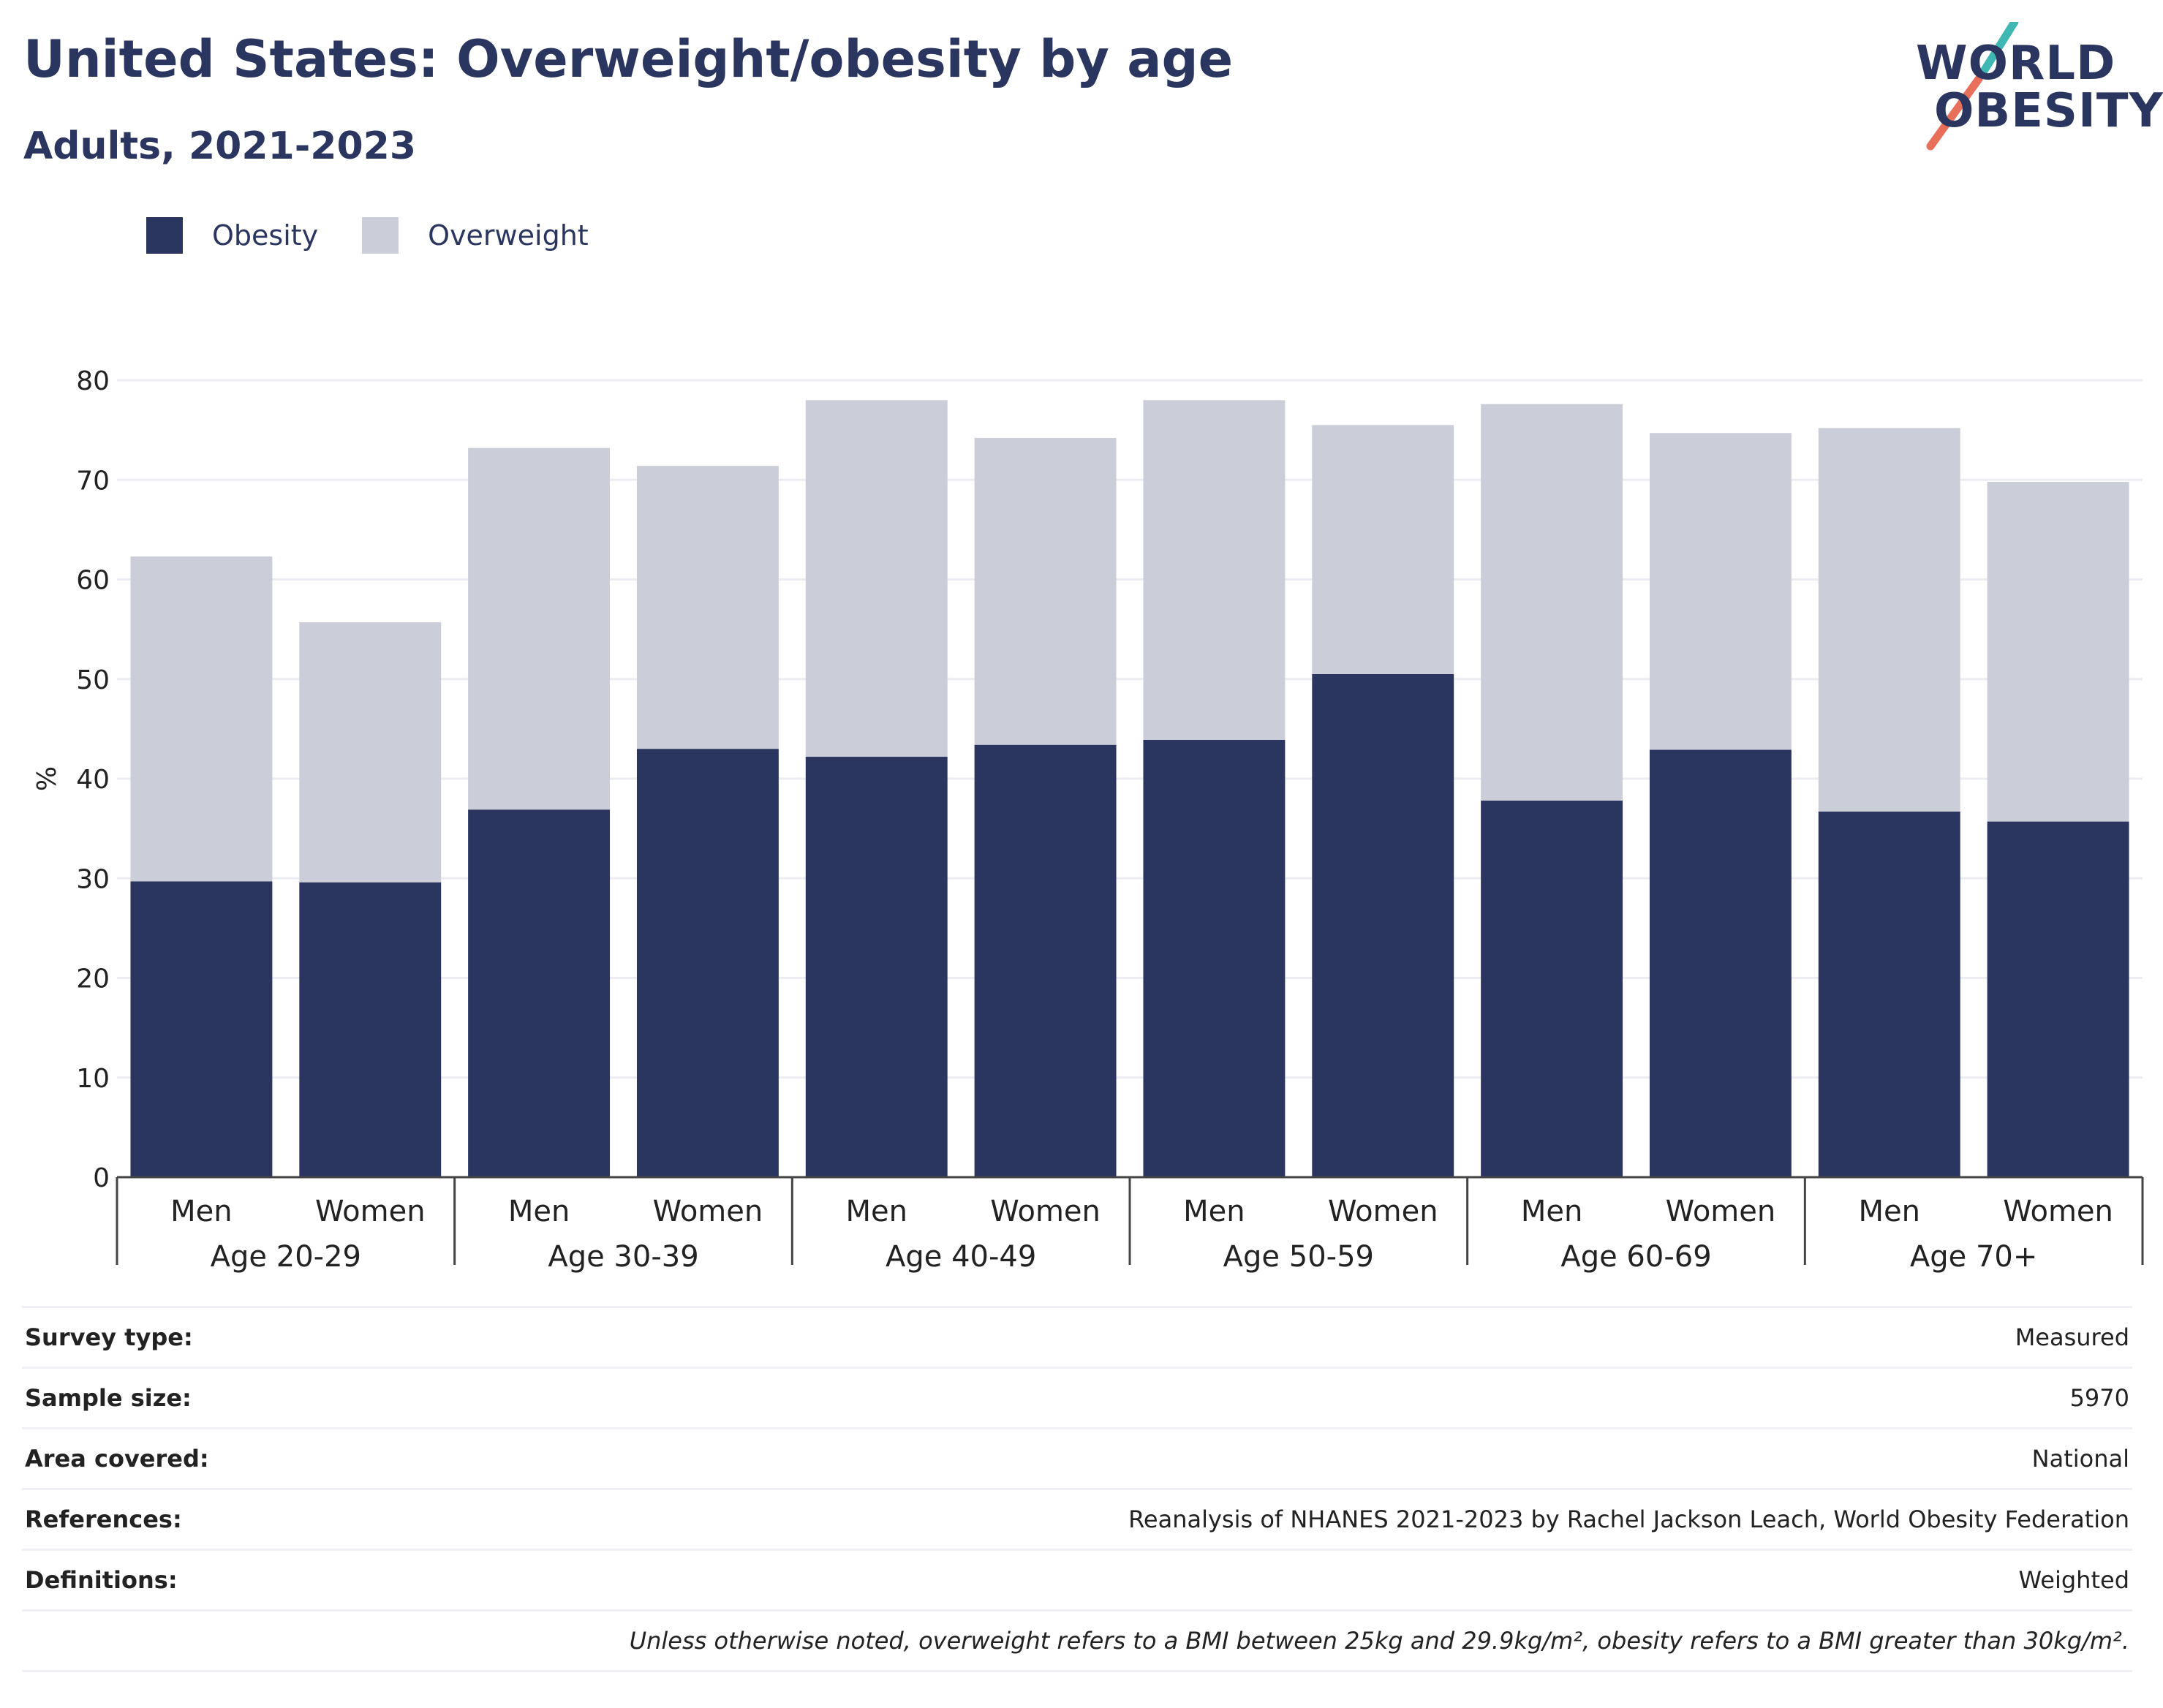 Image resolution: width=2163 pixels, height=1708 pixels. I want to click on group-label: Age 60-69, so click(1635, 1257).